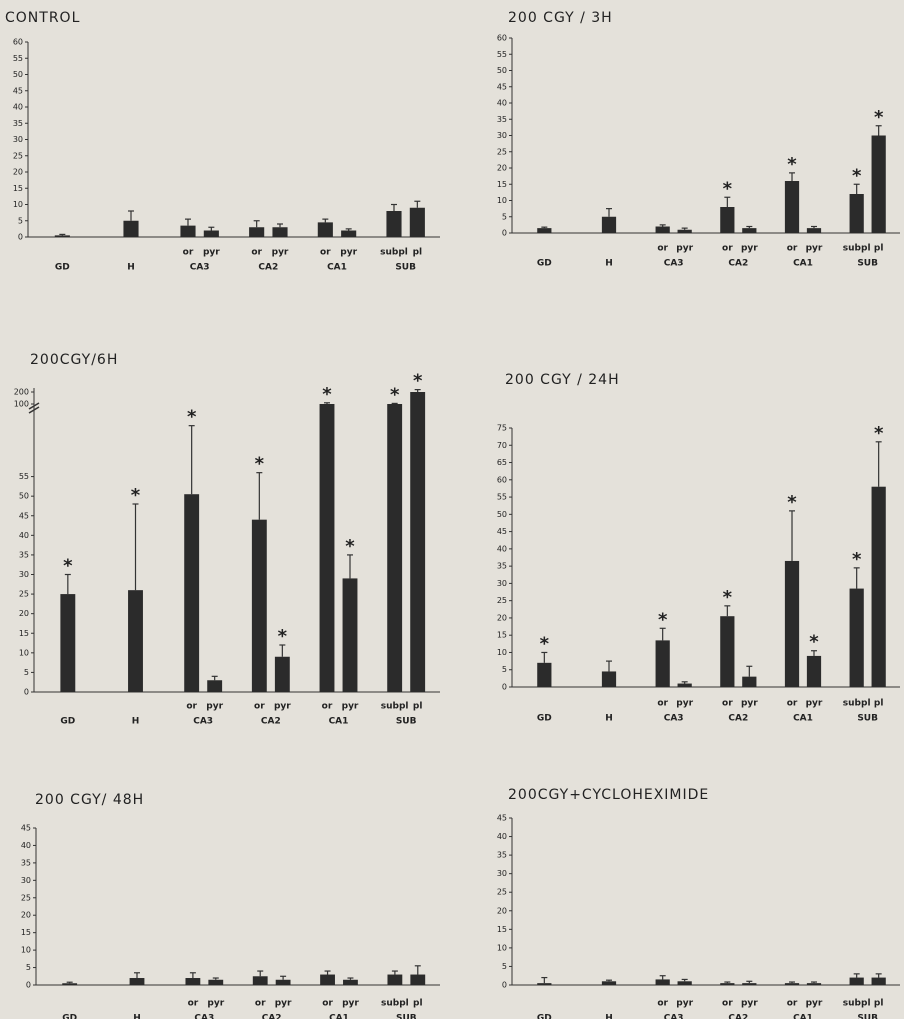 The width and height of the screenshot is (904, 1019). What do you see at coordinates (74, 360) in the screenshot?
I see `chart-title: 200CGY/6H` at bounding box center [74, 360].